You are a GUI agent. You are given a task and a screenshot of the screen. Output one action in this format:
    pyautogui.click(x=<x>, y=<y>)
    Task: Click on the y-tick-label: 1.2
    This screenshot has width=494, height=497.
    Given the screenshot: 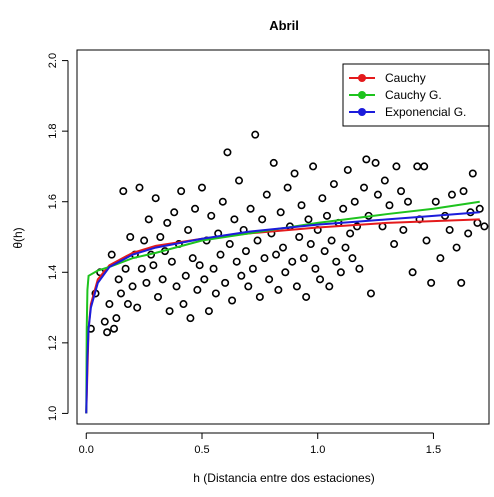 What is the action you would take?
    pyautogui.click(x=53, y=342)
    